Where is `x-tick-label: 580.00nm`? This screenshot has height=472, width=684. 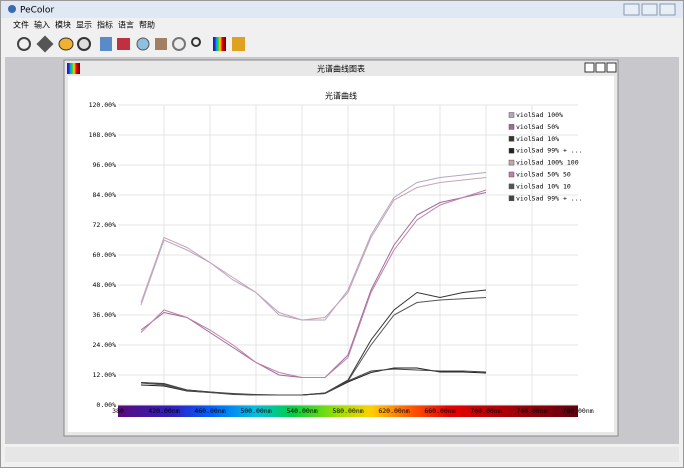
x-tick-label: 580.00nm is located at coordinates (347, 411).